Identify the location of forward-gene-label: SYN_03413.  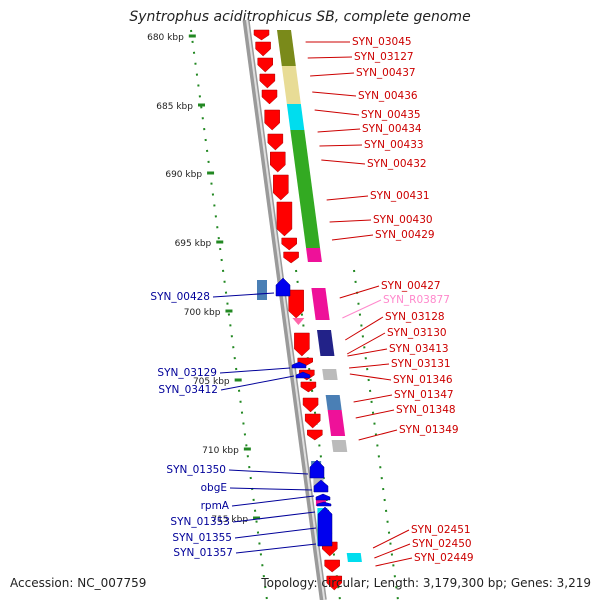
(419, 349).